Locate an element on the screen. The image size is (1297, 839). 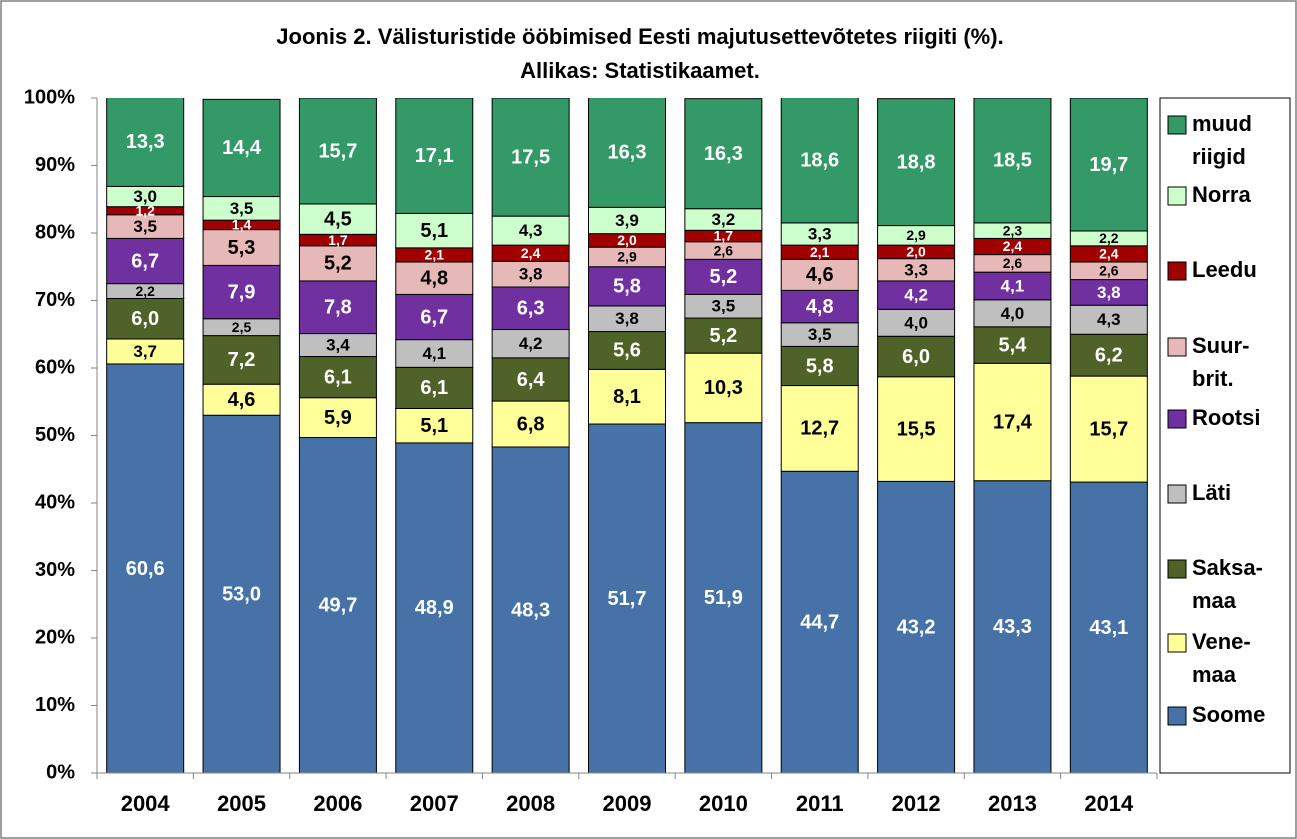
data-label: 18,5 is located at coordinates (1012, 161).